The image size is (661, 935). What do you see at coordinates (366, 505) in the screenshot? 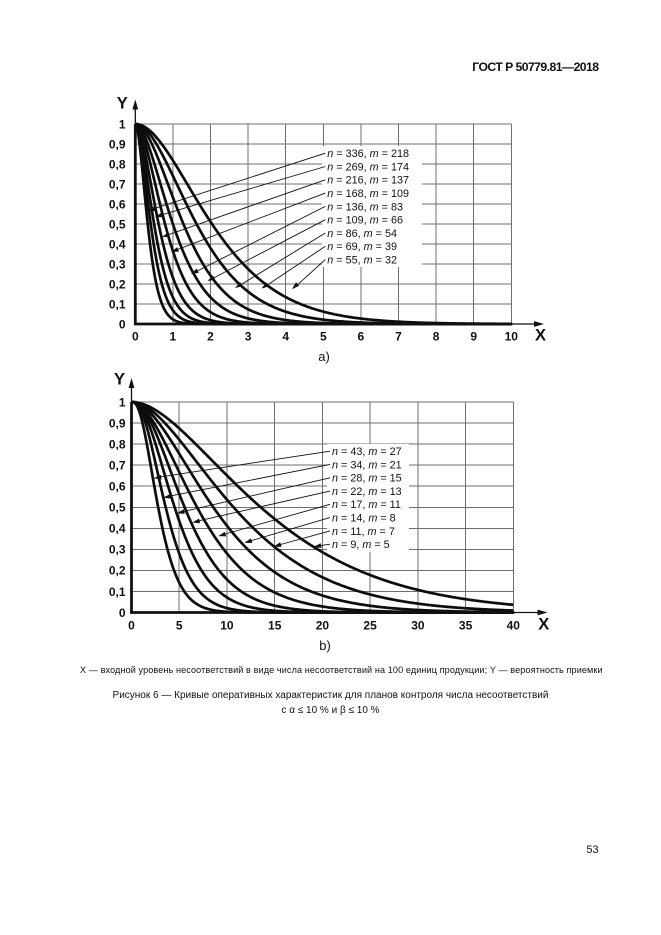
I see `svg-text: n = 17, m = 11` at bounding box center [366, 505].